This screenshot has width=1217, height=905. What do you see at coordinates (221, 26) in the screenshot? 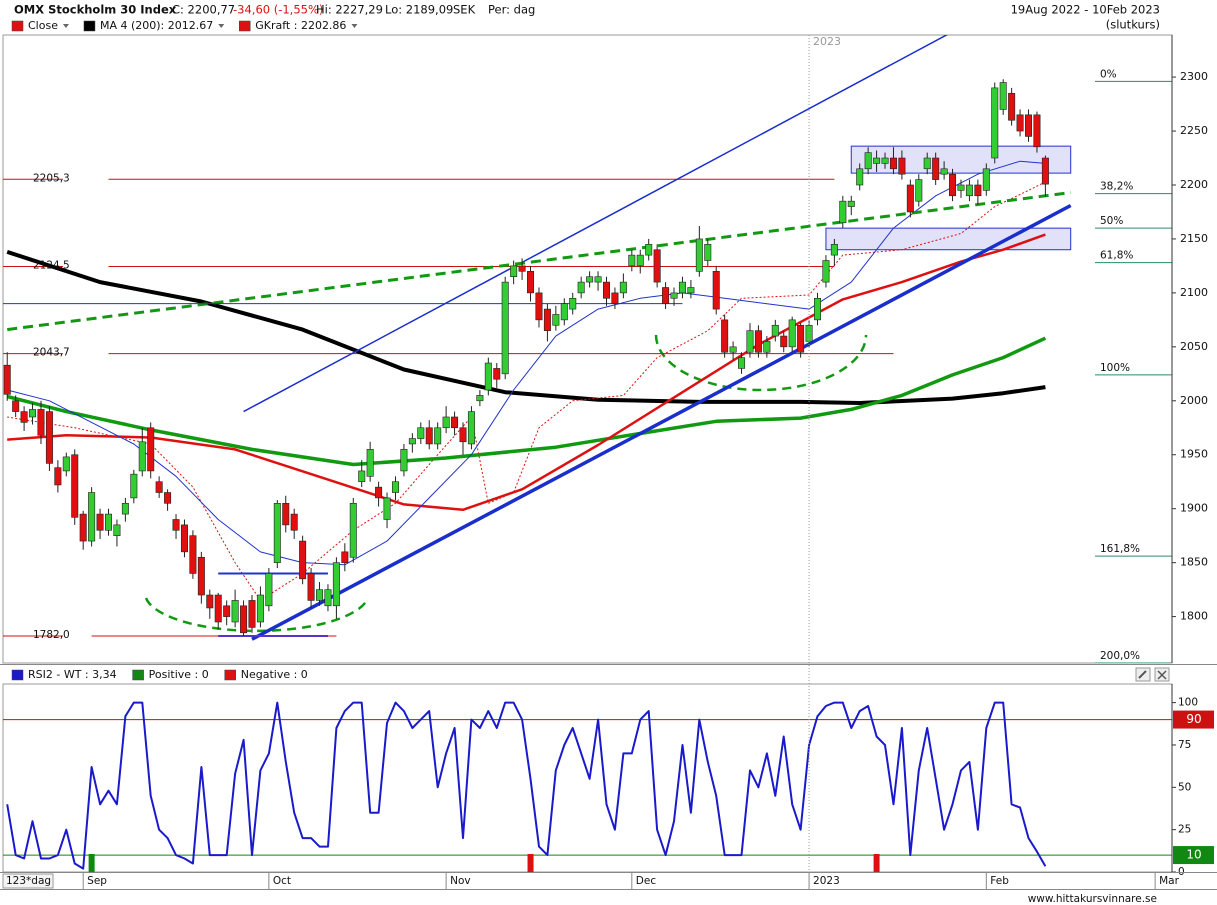
I see `legend-dropdown` at bounding box center [221, 26].